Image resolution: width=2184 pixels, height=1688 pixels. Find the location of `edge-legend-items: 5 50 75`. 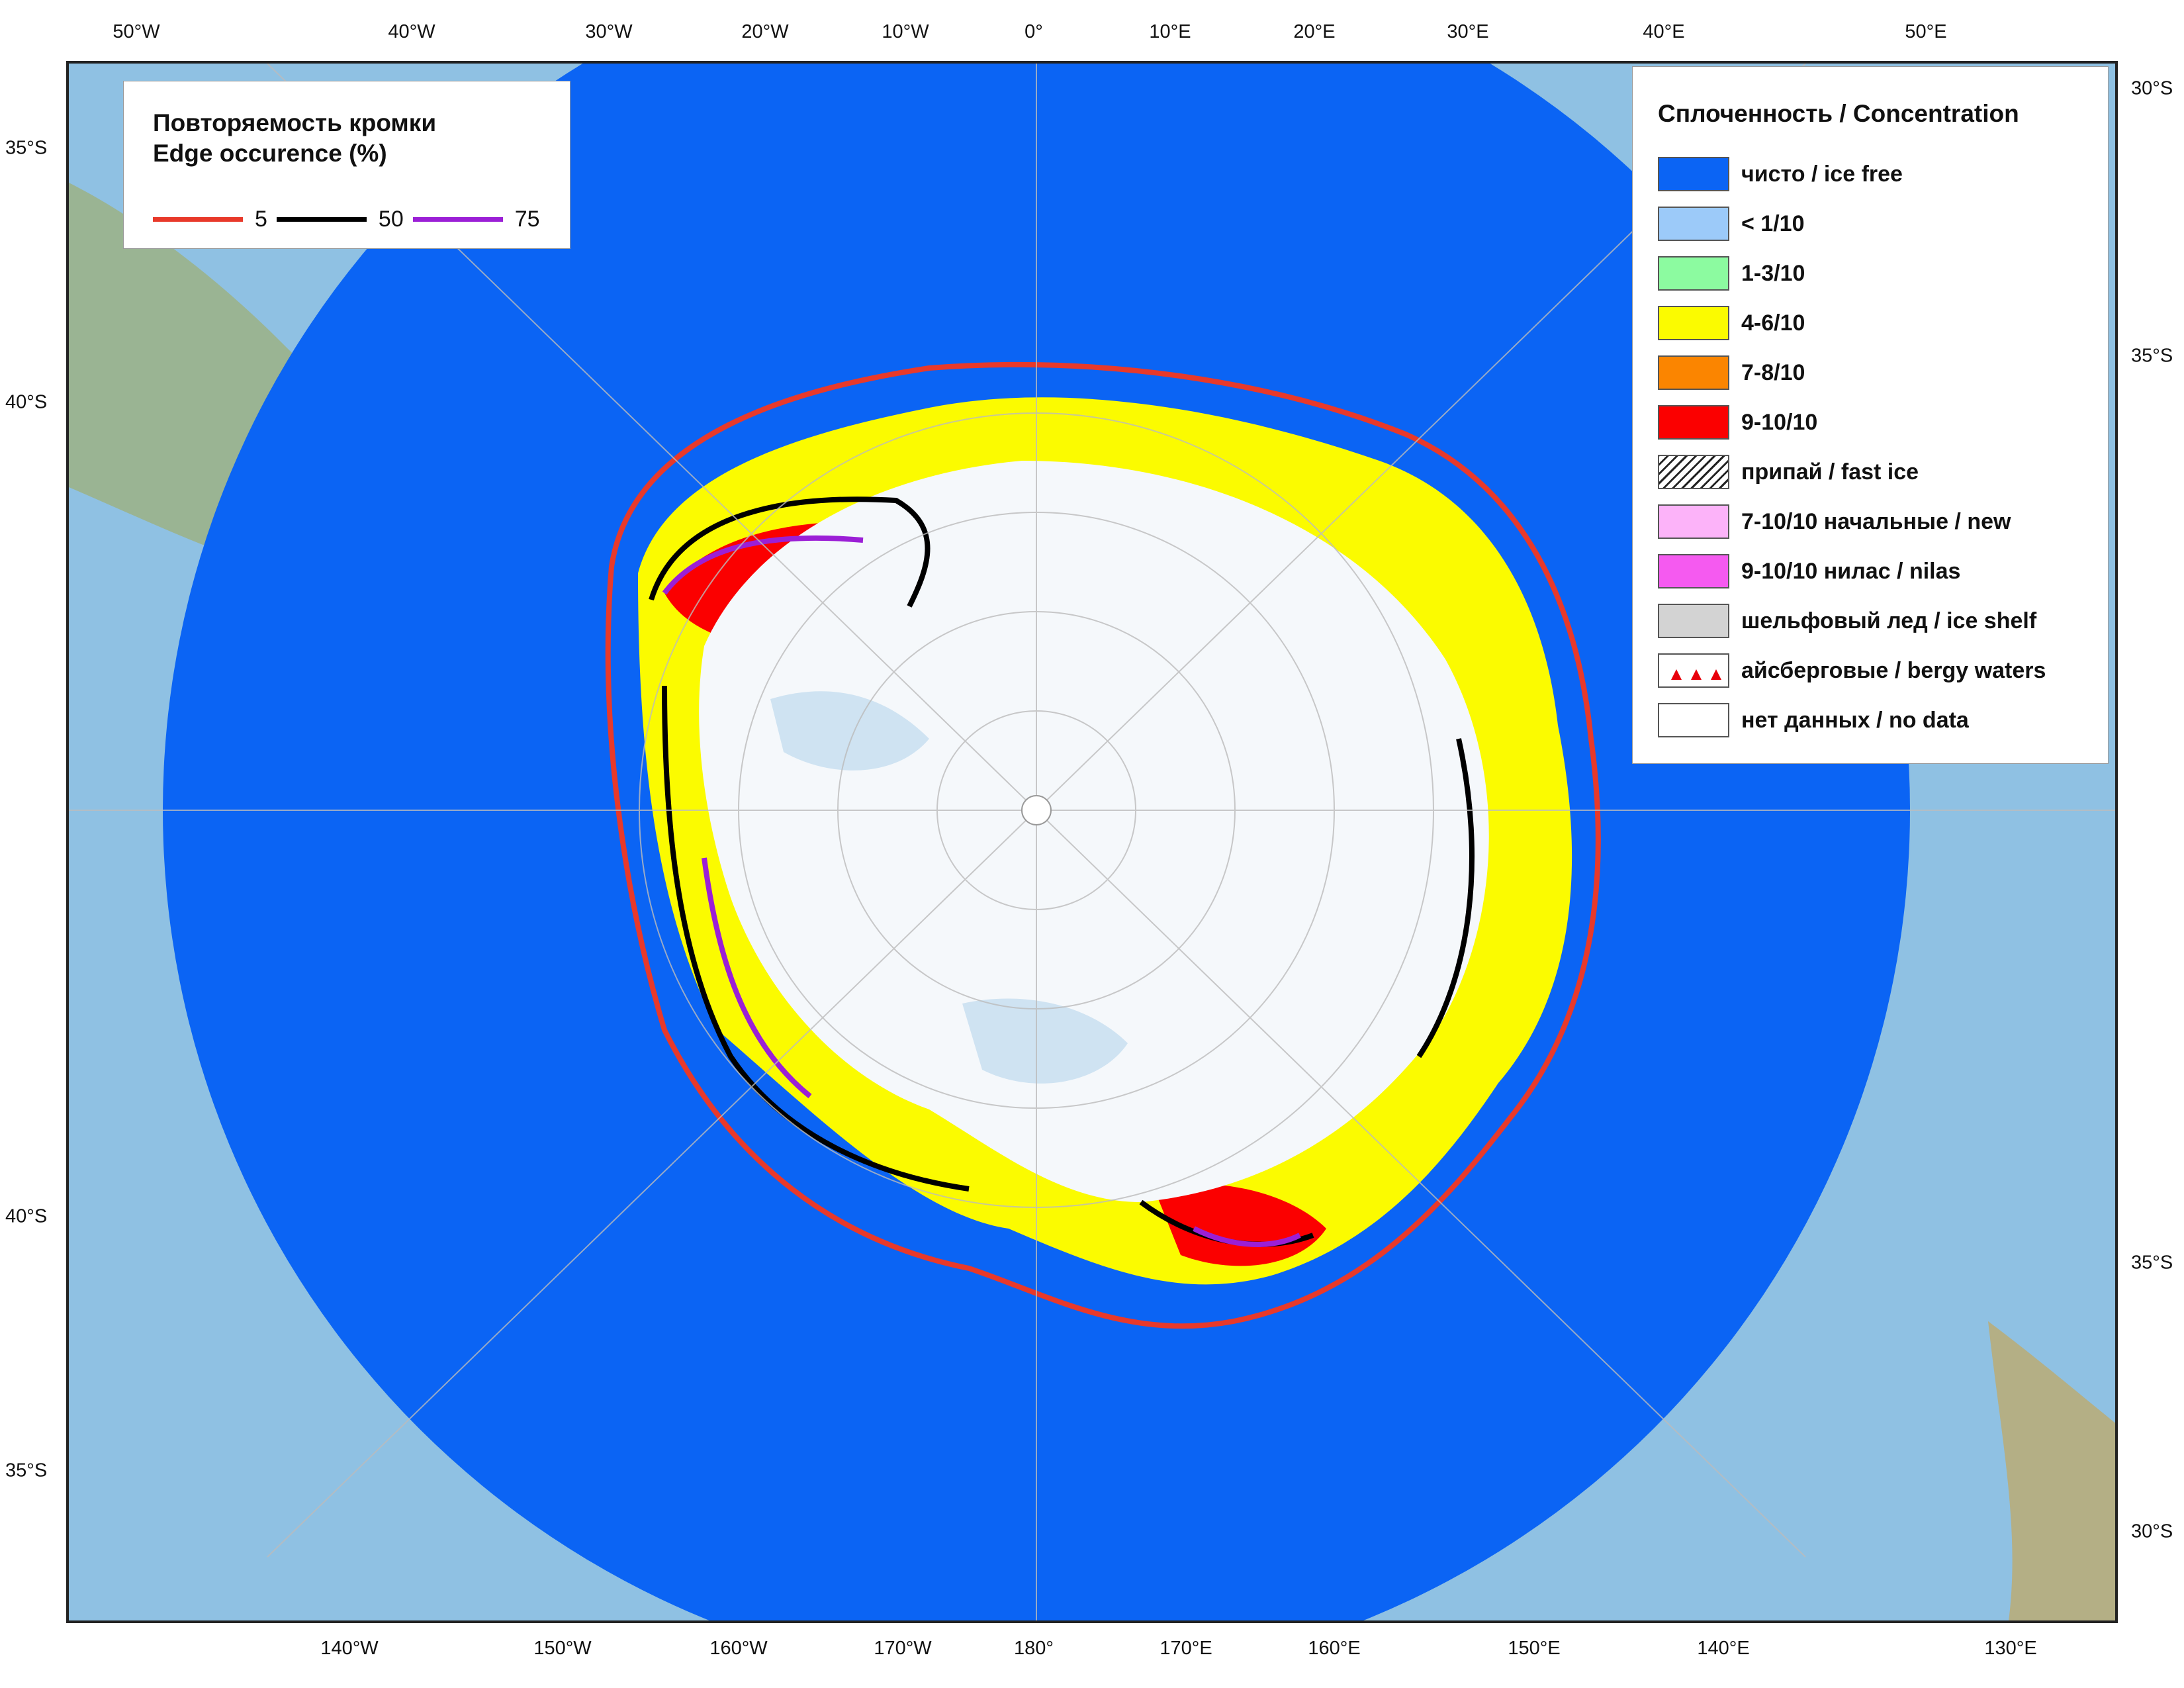

edge-legend-items: 5 50 75 is located at coordinates (351, 219).